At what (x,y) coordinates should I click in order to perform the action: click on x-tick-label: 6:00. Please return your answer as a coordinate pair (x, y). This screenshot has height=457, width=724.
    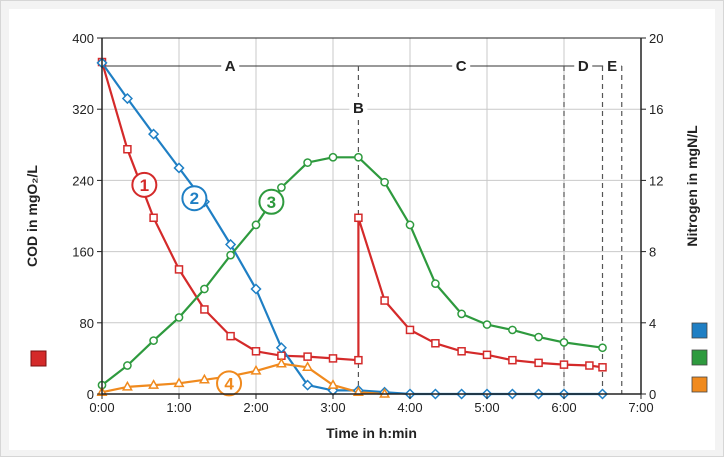
    Looking at the image, I should click on (563, 407).